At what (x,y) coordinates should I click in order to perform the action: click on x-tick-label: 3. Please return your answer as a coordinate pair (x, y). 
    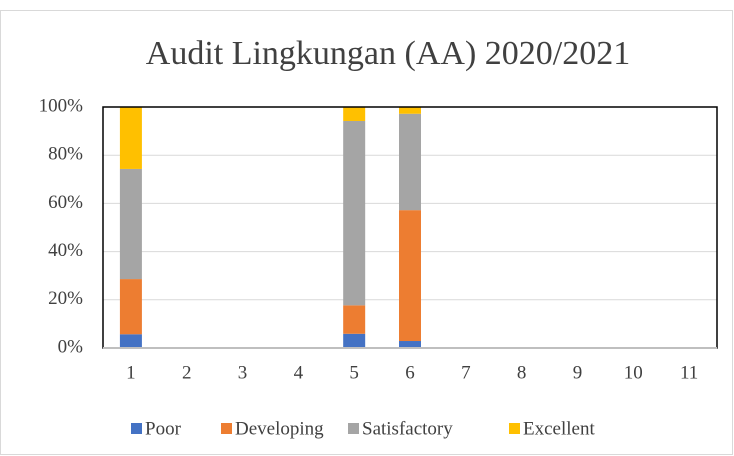
    Looking at the image, I should click on (243, 372).